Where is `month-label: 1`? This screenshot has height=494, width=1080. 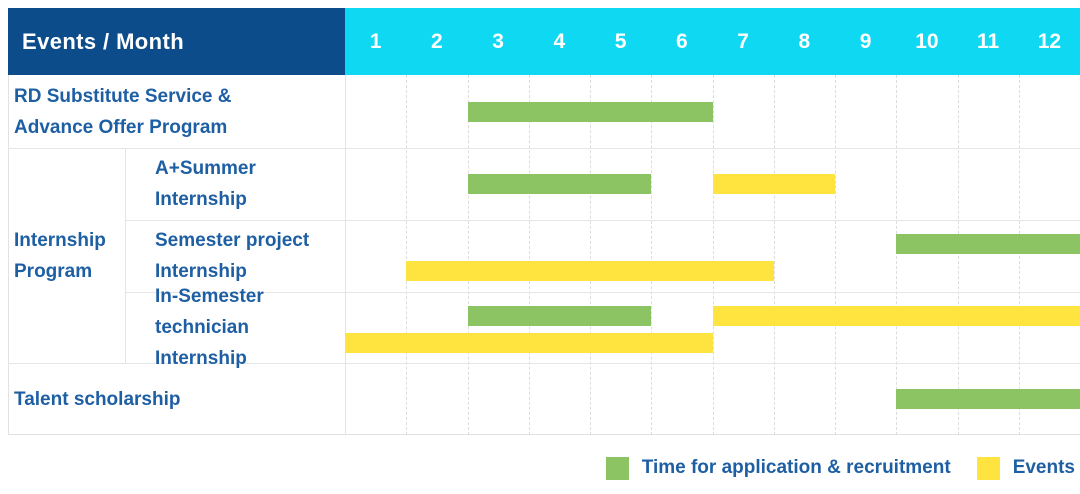
month-label: 1 is located at coordinates (375, 41).